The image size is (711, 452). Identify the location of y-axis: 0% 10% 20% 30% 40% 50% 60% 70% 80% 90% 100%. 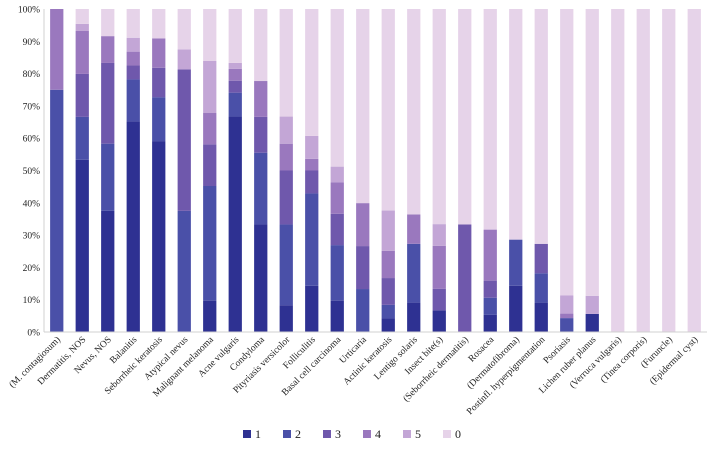
(31, 172).